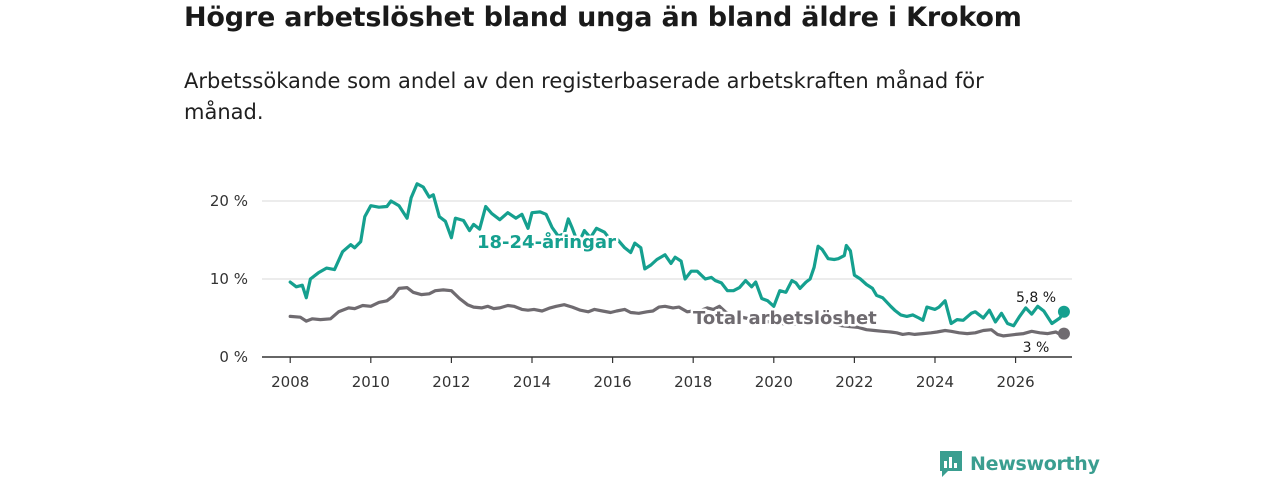 Image resolution: width=1280 pixels, height=480 pixels. Describe the element at coordinates (1036, 348) in the screenshot. I see `end-value-label-total: 3 %` at that location.